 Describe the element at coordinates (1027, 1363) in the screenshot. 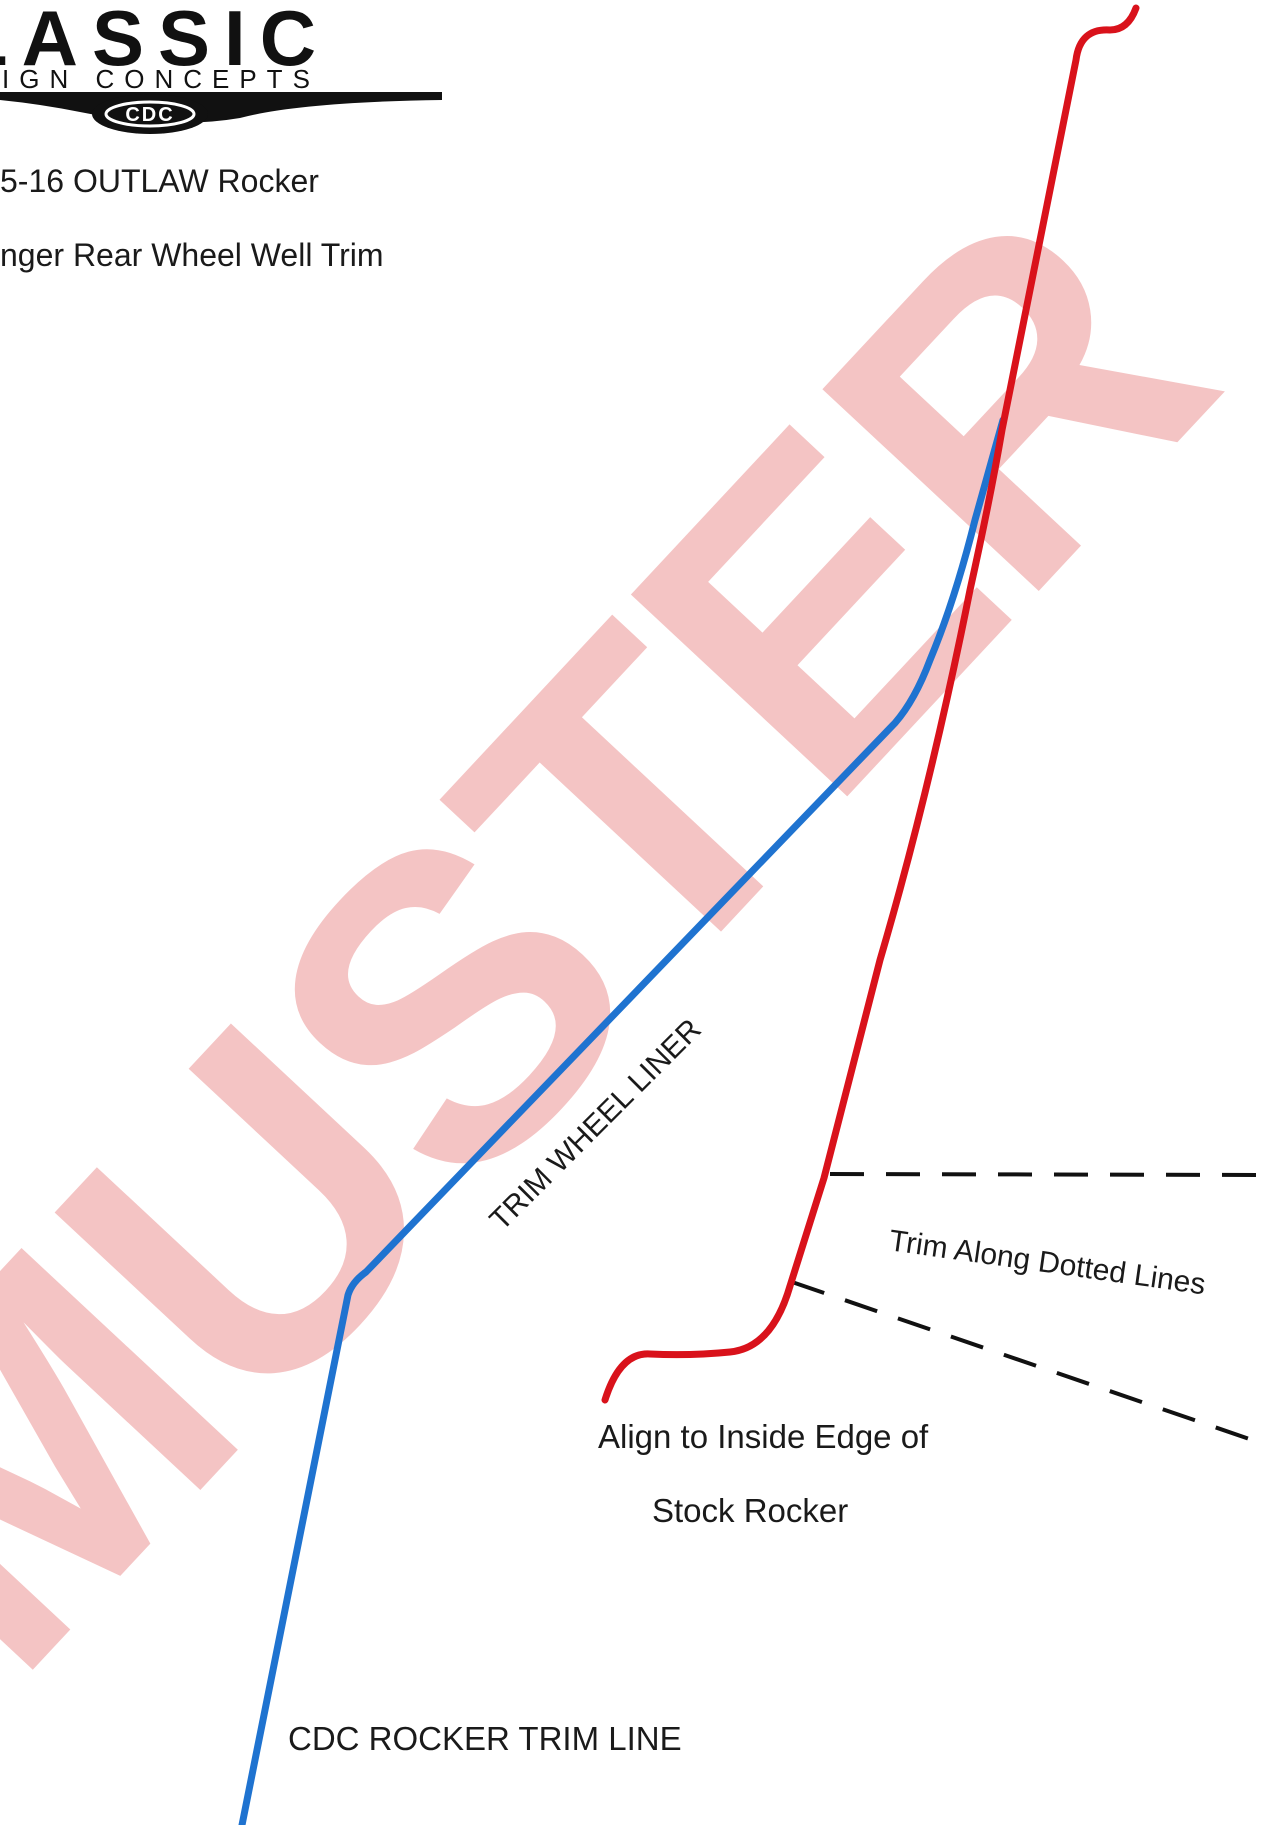

I see `dashed-trim-line-lower` at that location.